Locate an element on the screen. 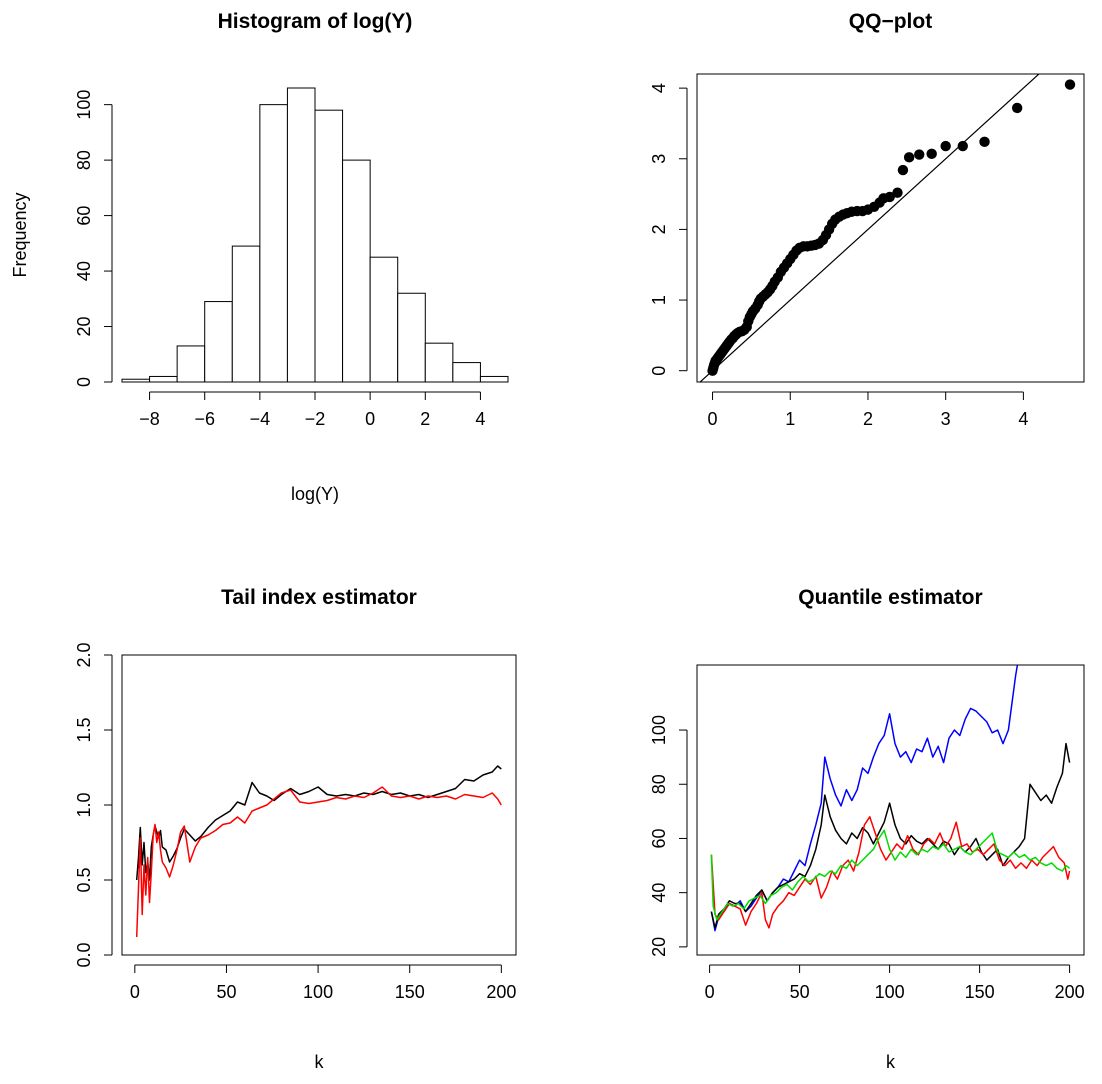 This screenshot has height=1084, width=1102. tail-index-y-tick-label: 1.5 is located at coordinates (84, 729).